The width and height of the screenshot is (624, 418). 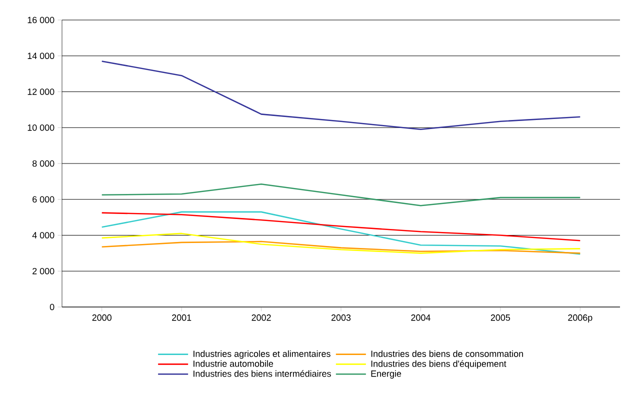 I want to click on y-tick-label: 12 000, so click(x=41, y=91).